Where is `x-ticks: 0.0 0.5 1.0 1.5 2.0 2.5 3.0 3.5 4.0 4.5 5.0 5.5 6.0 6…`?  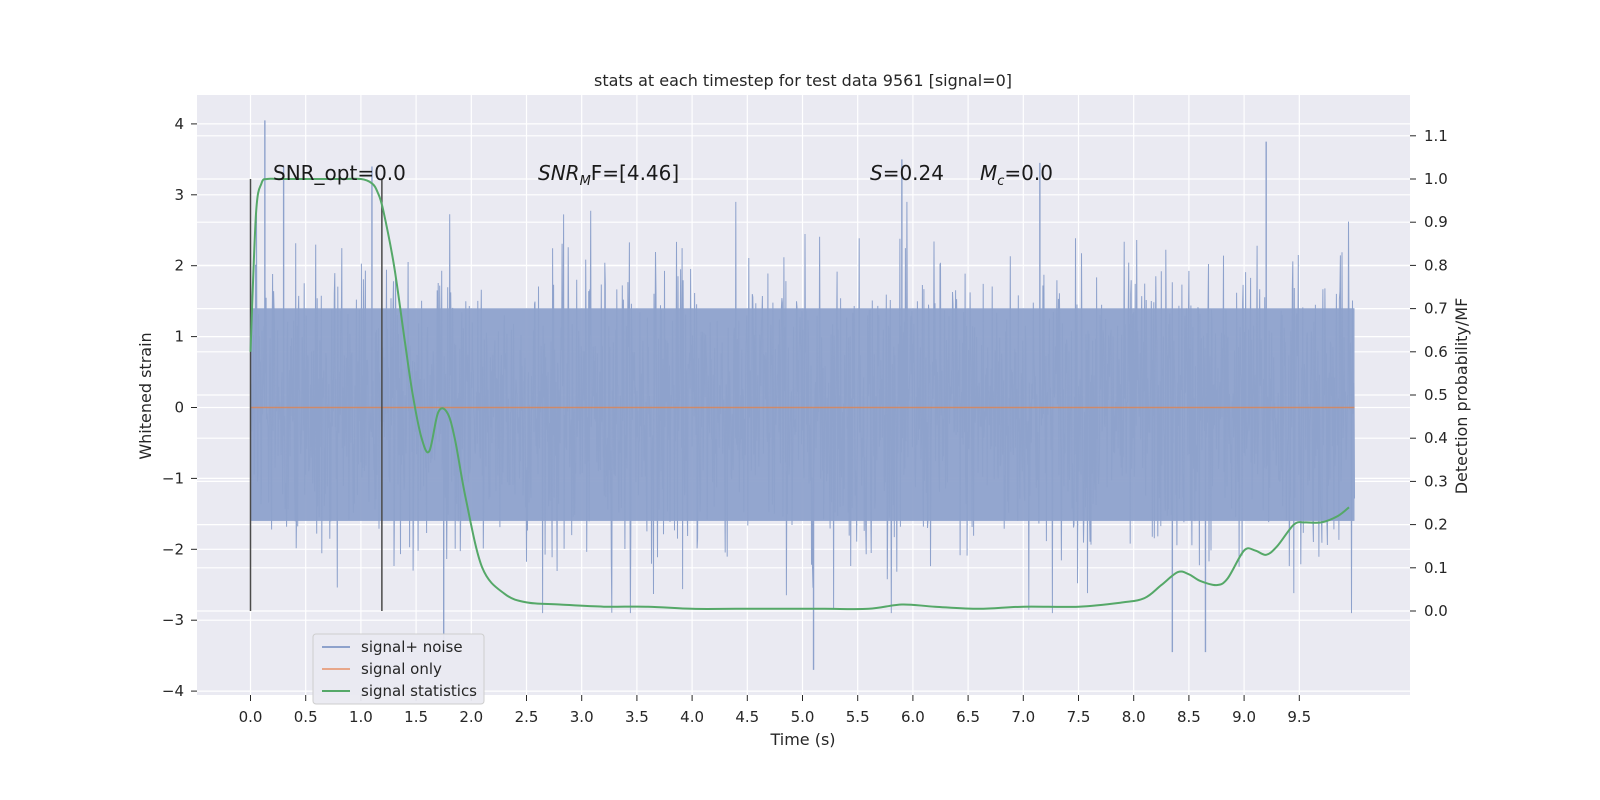 x-ticks: 0.0 0.5 1.0 1.5 2.0 2.5 3.0 3.5 4.0 4.5 5.0 5.5 6.0 6… is located at coordinates (775, 710).